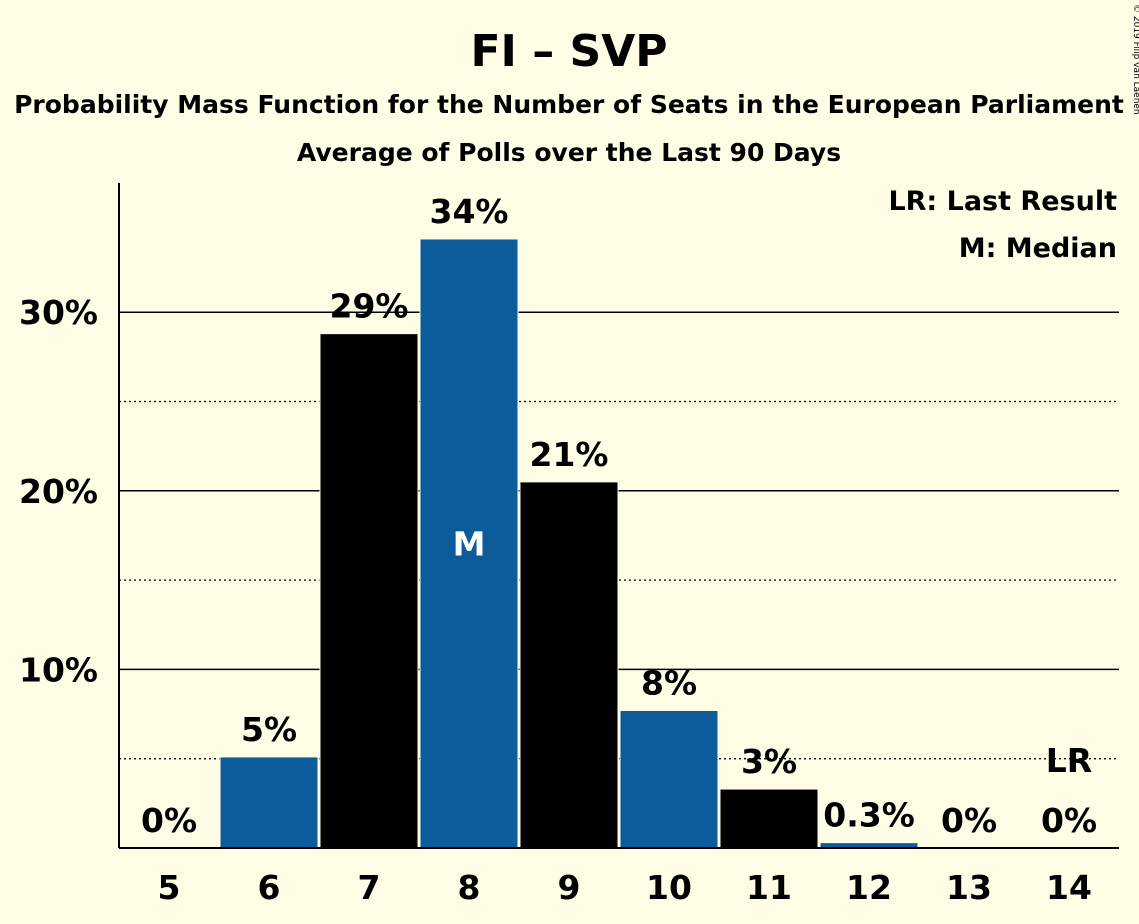 This screenshot has width=1139, height=924. I want to click on x-tick-label: 9, so click(569, 887).